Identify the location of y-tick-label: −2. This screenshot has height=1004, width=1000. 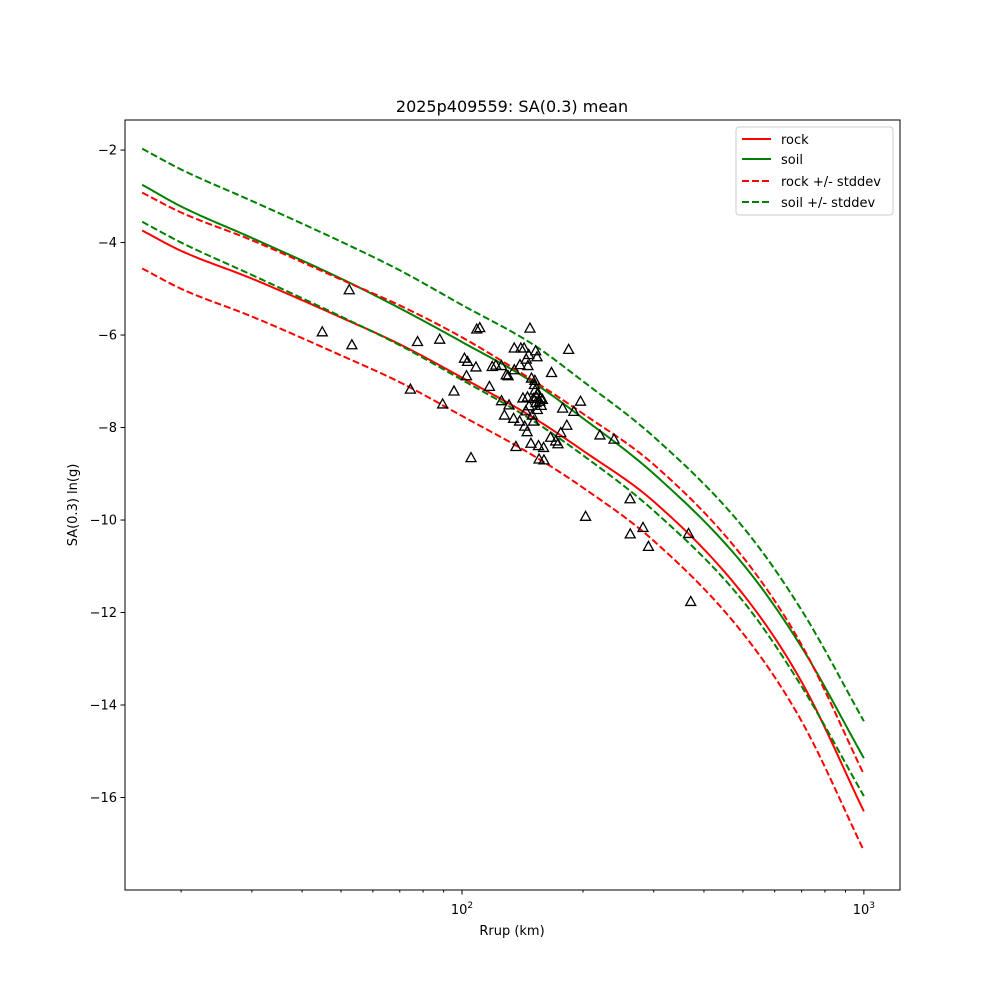
(107, 151).